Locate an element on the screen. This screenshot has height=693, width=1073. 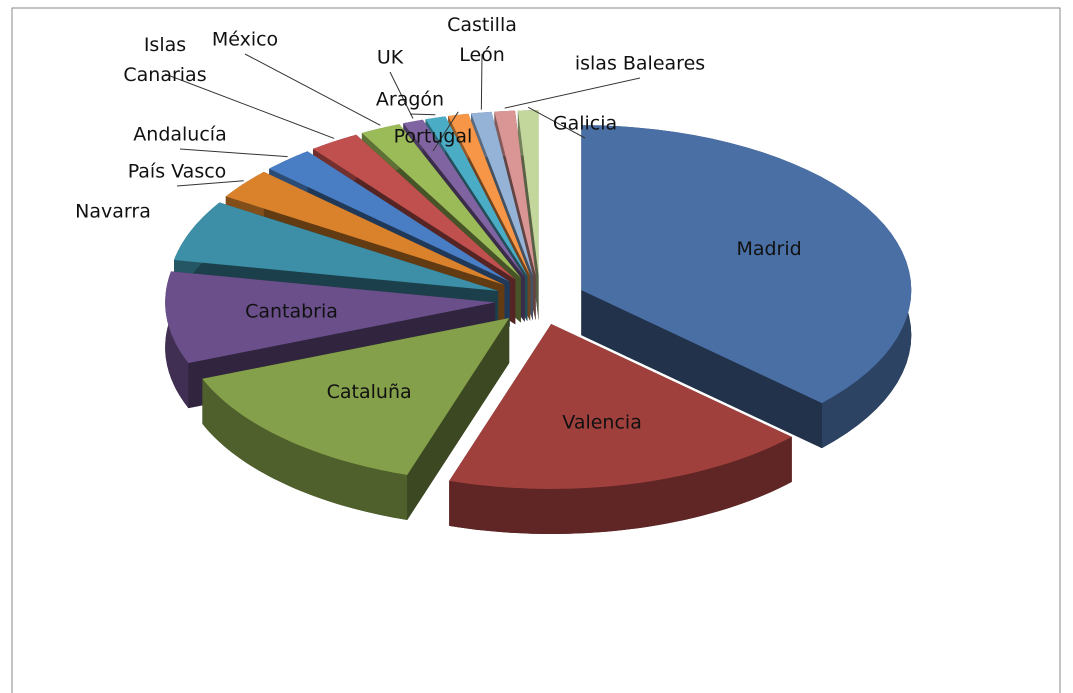
slice-label: Madrid is located at coordinates (768, 249).